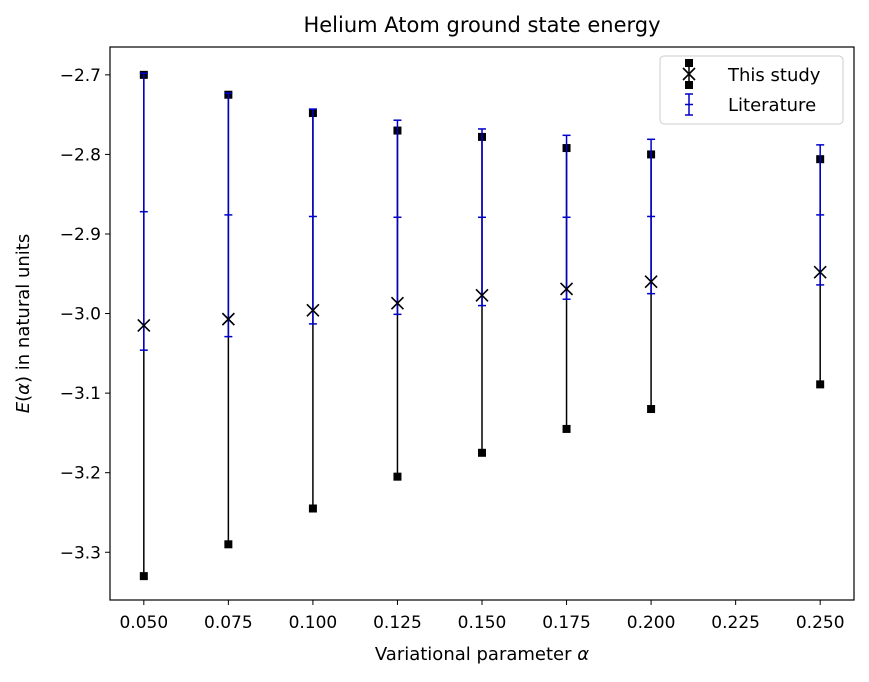 The image size is (869, 682). Describe the element at coordinates (80, 553) in the screenshot. I see `y-tick-label: −3.3` at that location.